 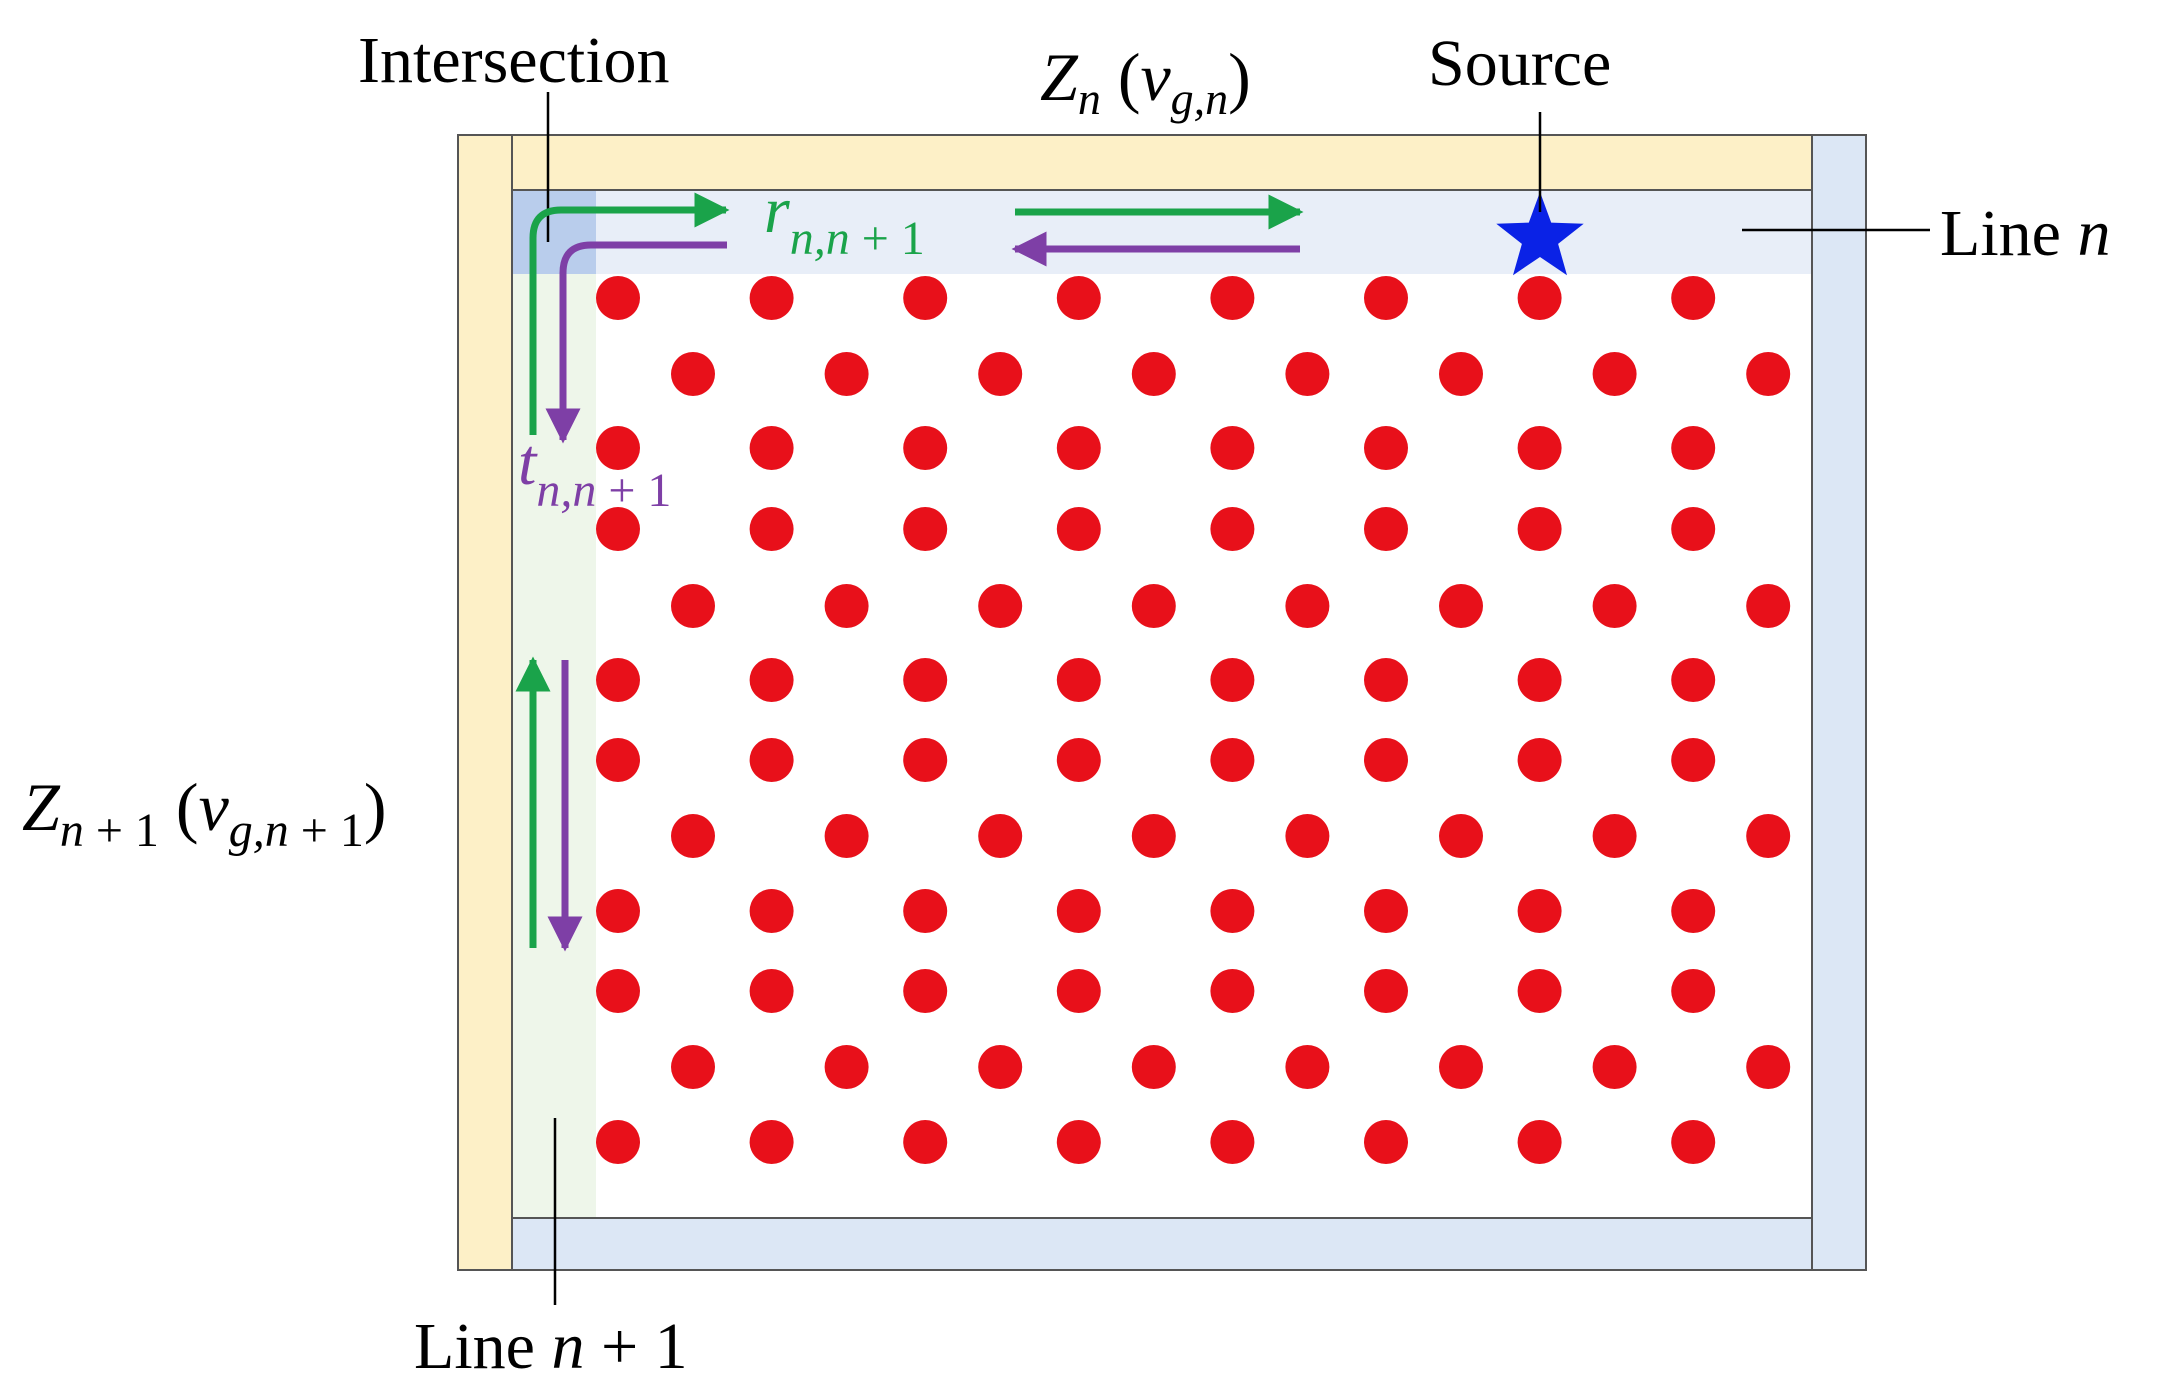 What do you see at coordinates (1519, 63) in the screenshot?
I see `source-label: Source` at bounding box center [1519, 63].